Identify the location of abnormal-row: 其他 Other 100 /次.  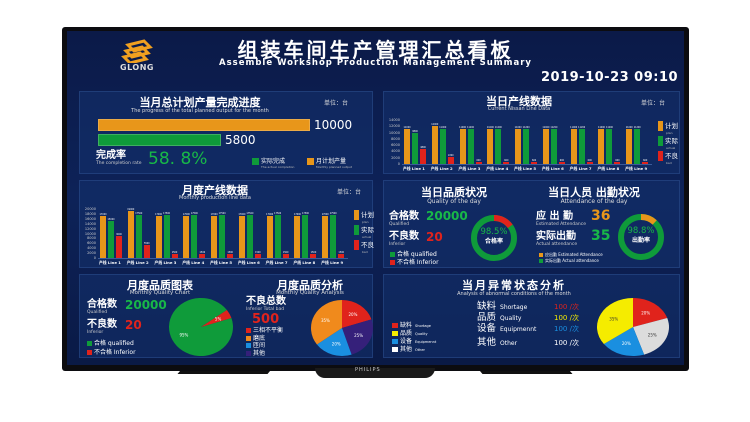
(528, 343).